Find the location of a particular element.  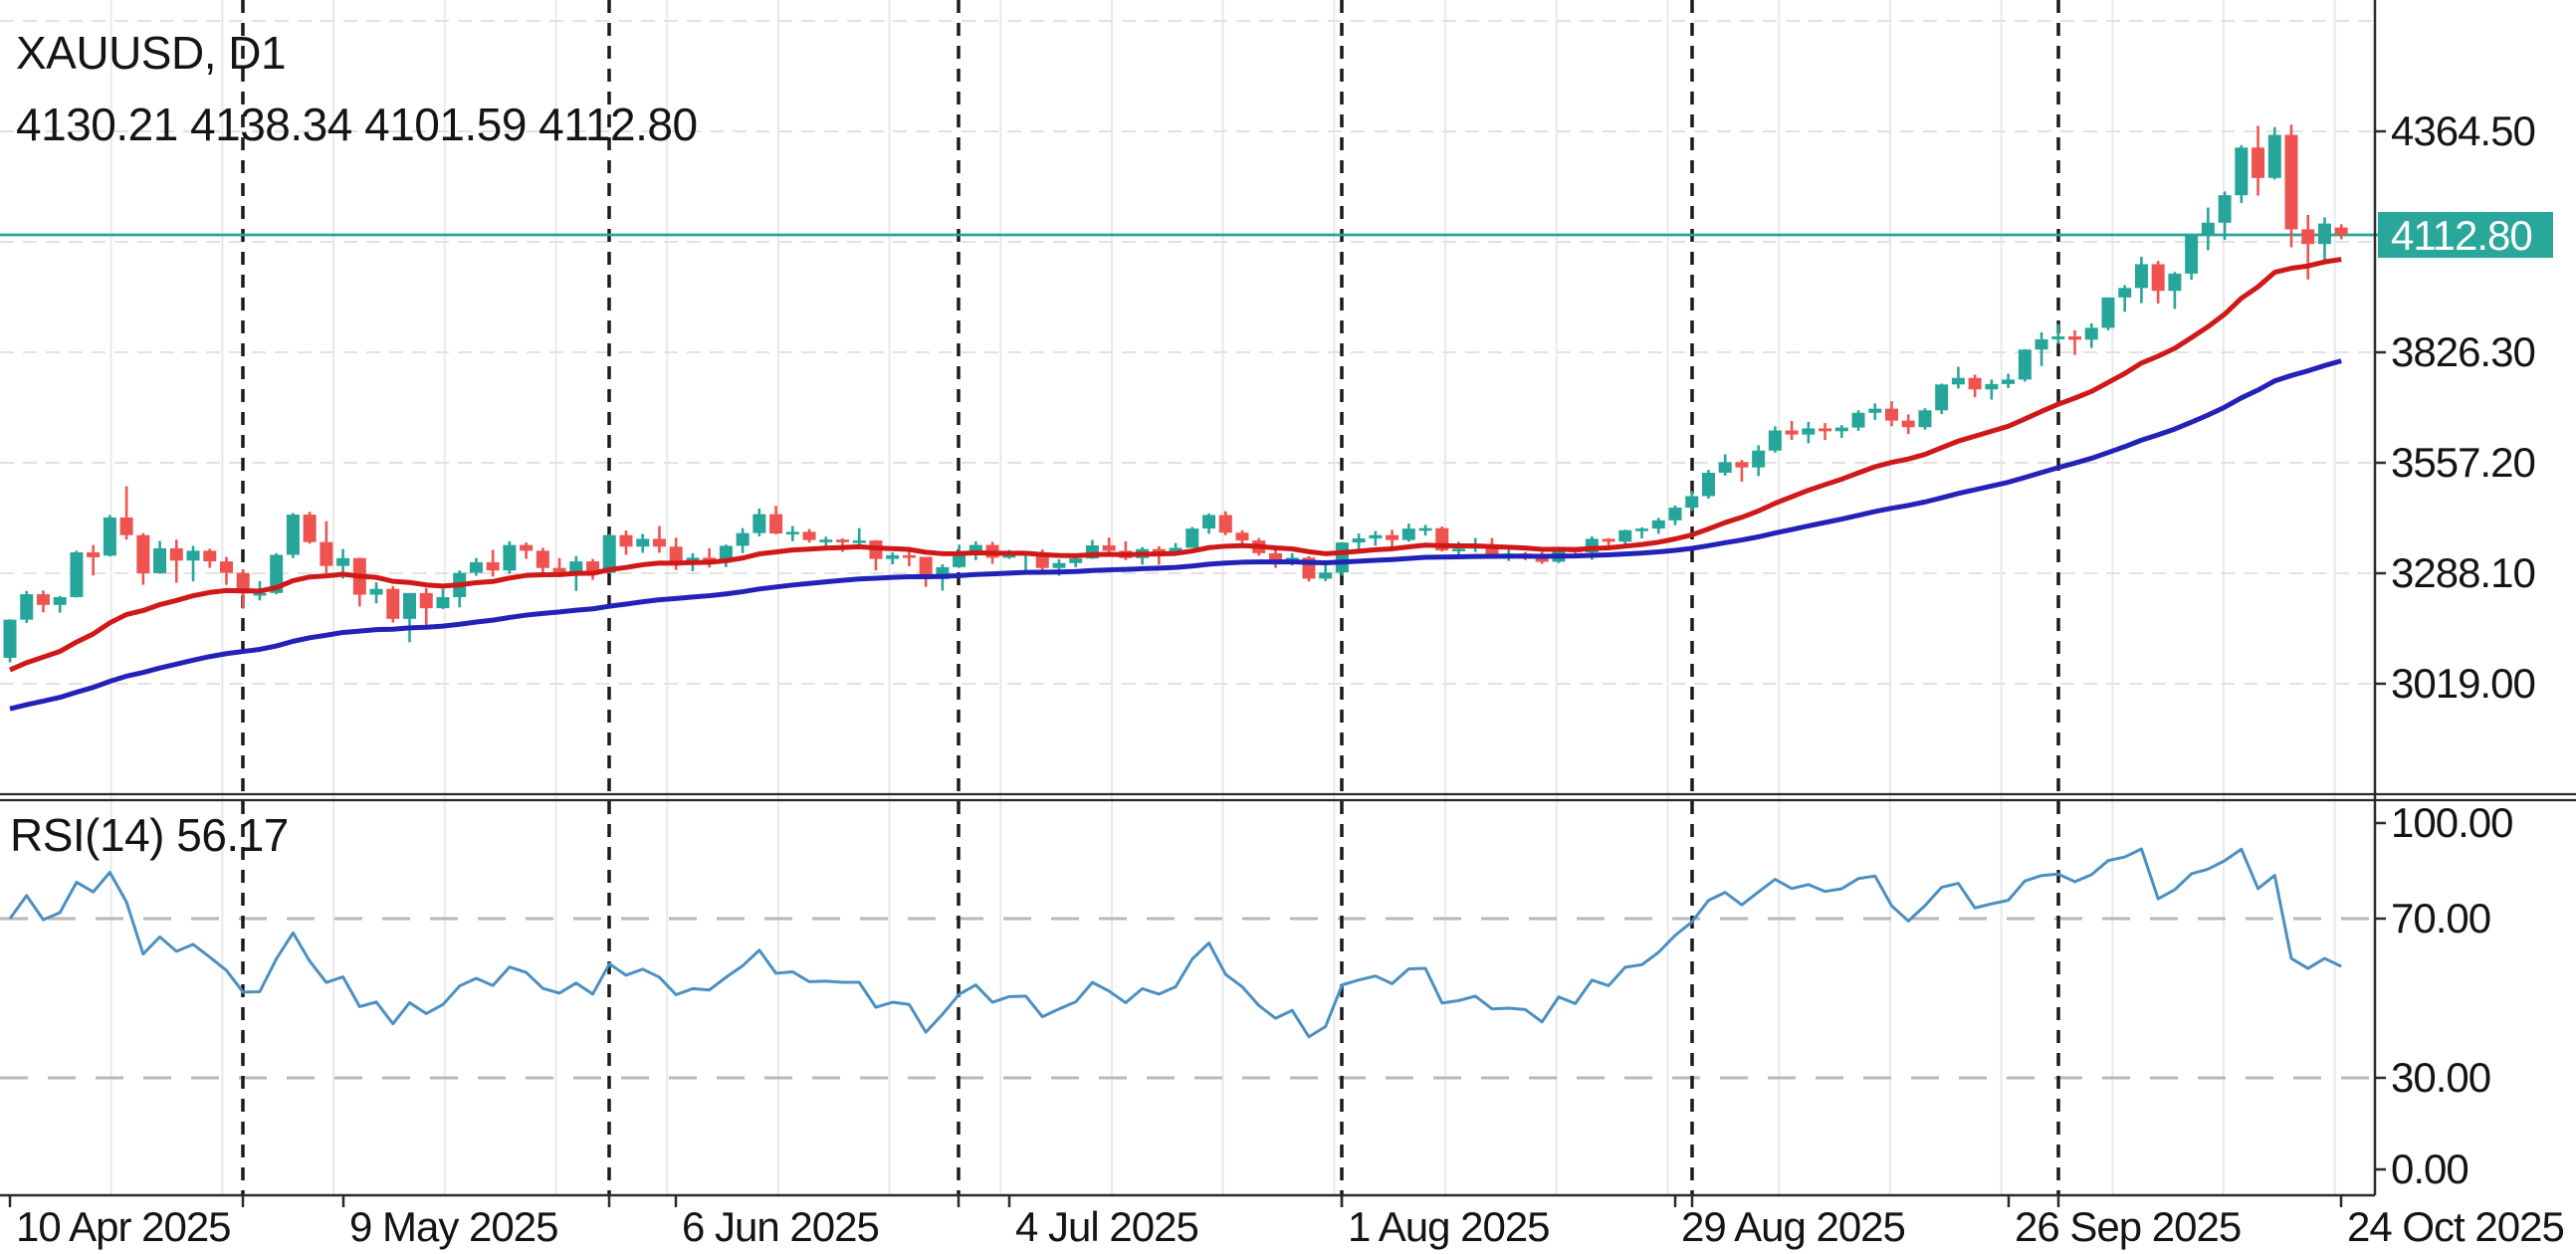

rsi-axis-label: 0.00 is located at coordinates (2430, 1169).